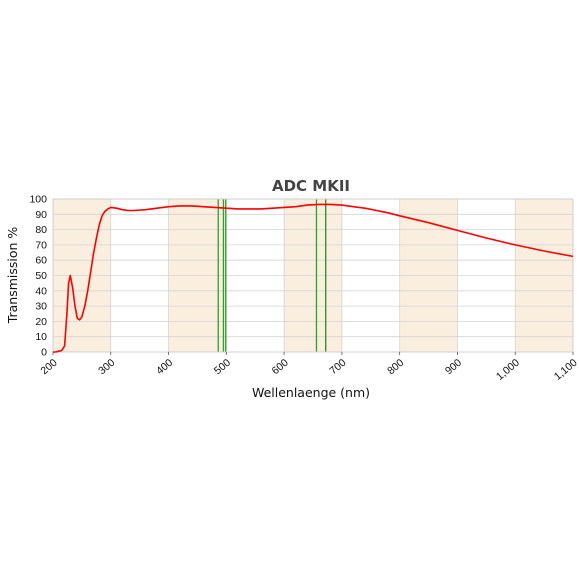  I want to click on y-tick-label: 50, so click(41, 276).